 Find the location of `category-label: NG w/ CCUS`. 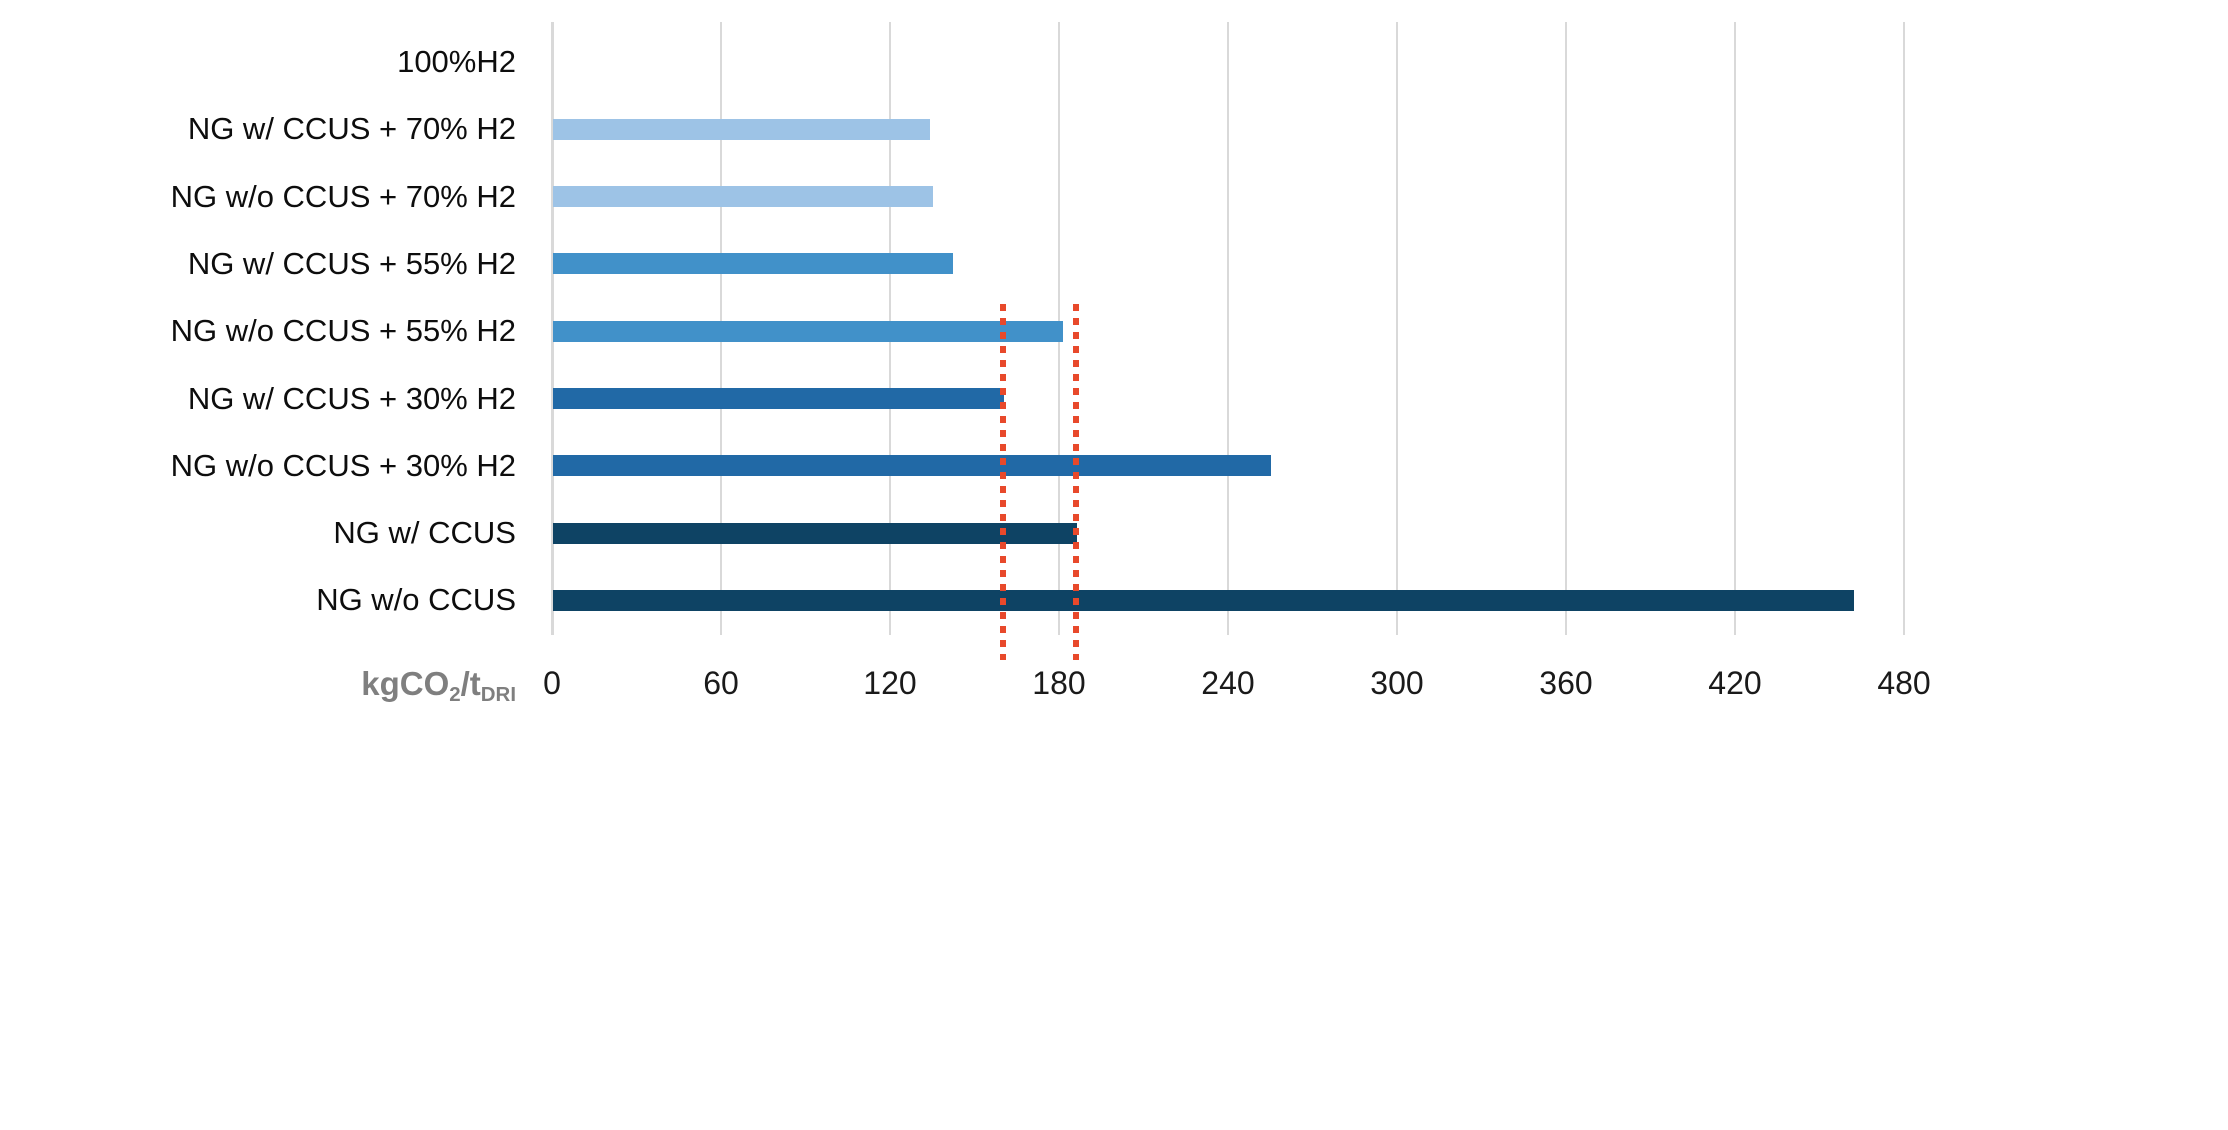

category-label: NG w/ CCUS is located at coordinates (424, 533).